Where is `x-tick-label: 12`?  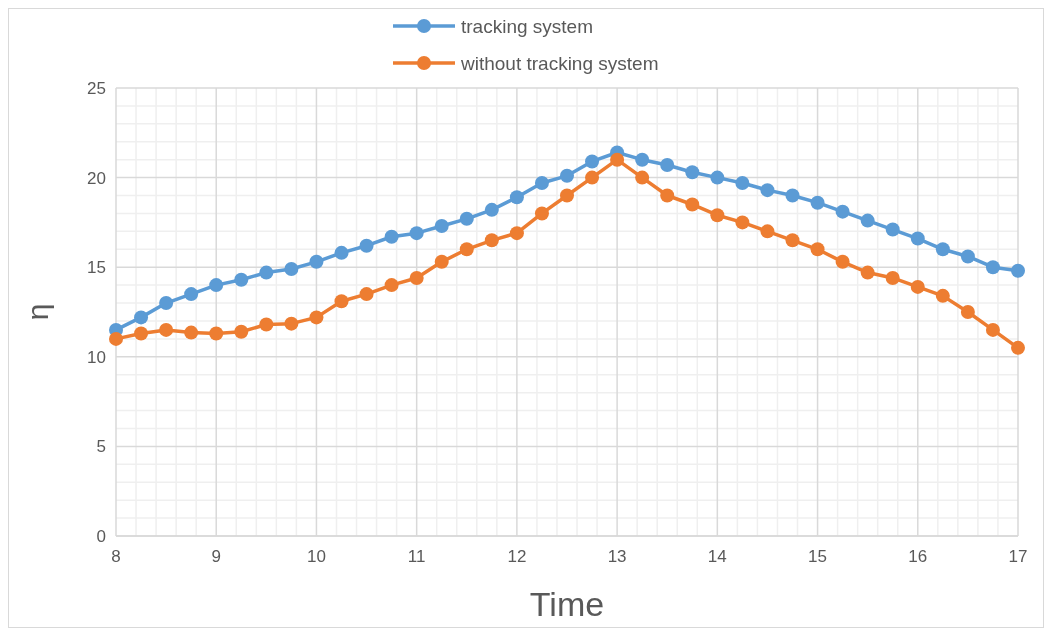 x-tick-label: 12 is located at coordinates (517, 556).